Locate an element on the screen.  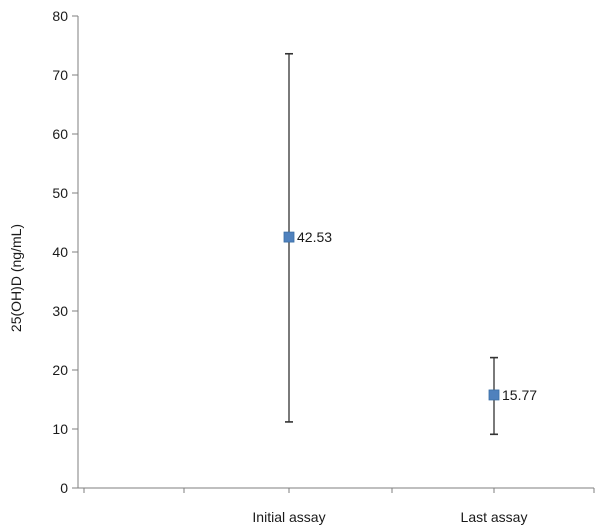
data-points is located at coordinates (391, 316).